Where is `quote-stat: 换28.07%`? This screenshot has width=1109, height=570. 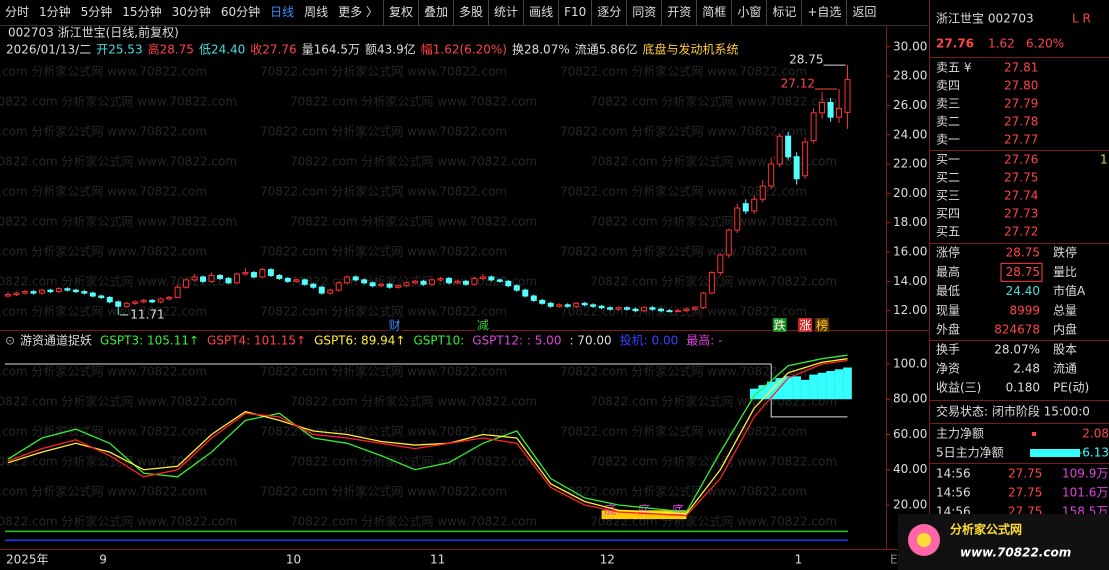 quote-stat: 换28.07% is located at coordinates (541, 50).